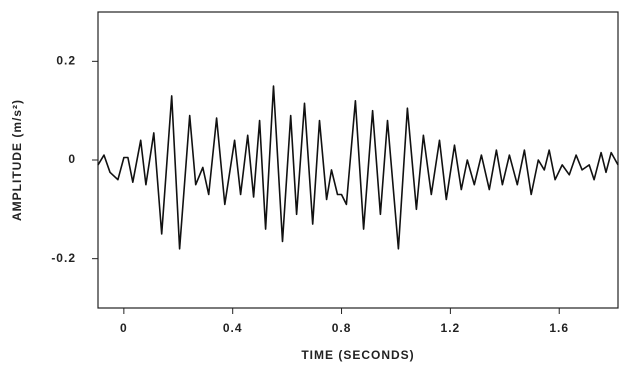 The image size is (619, 367). Describe the element at coordinates (72, 159) in the screenshot. I see `y-tick-label: 0` at that location.